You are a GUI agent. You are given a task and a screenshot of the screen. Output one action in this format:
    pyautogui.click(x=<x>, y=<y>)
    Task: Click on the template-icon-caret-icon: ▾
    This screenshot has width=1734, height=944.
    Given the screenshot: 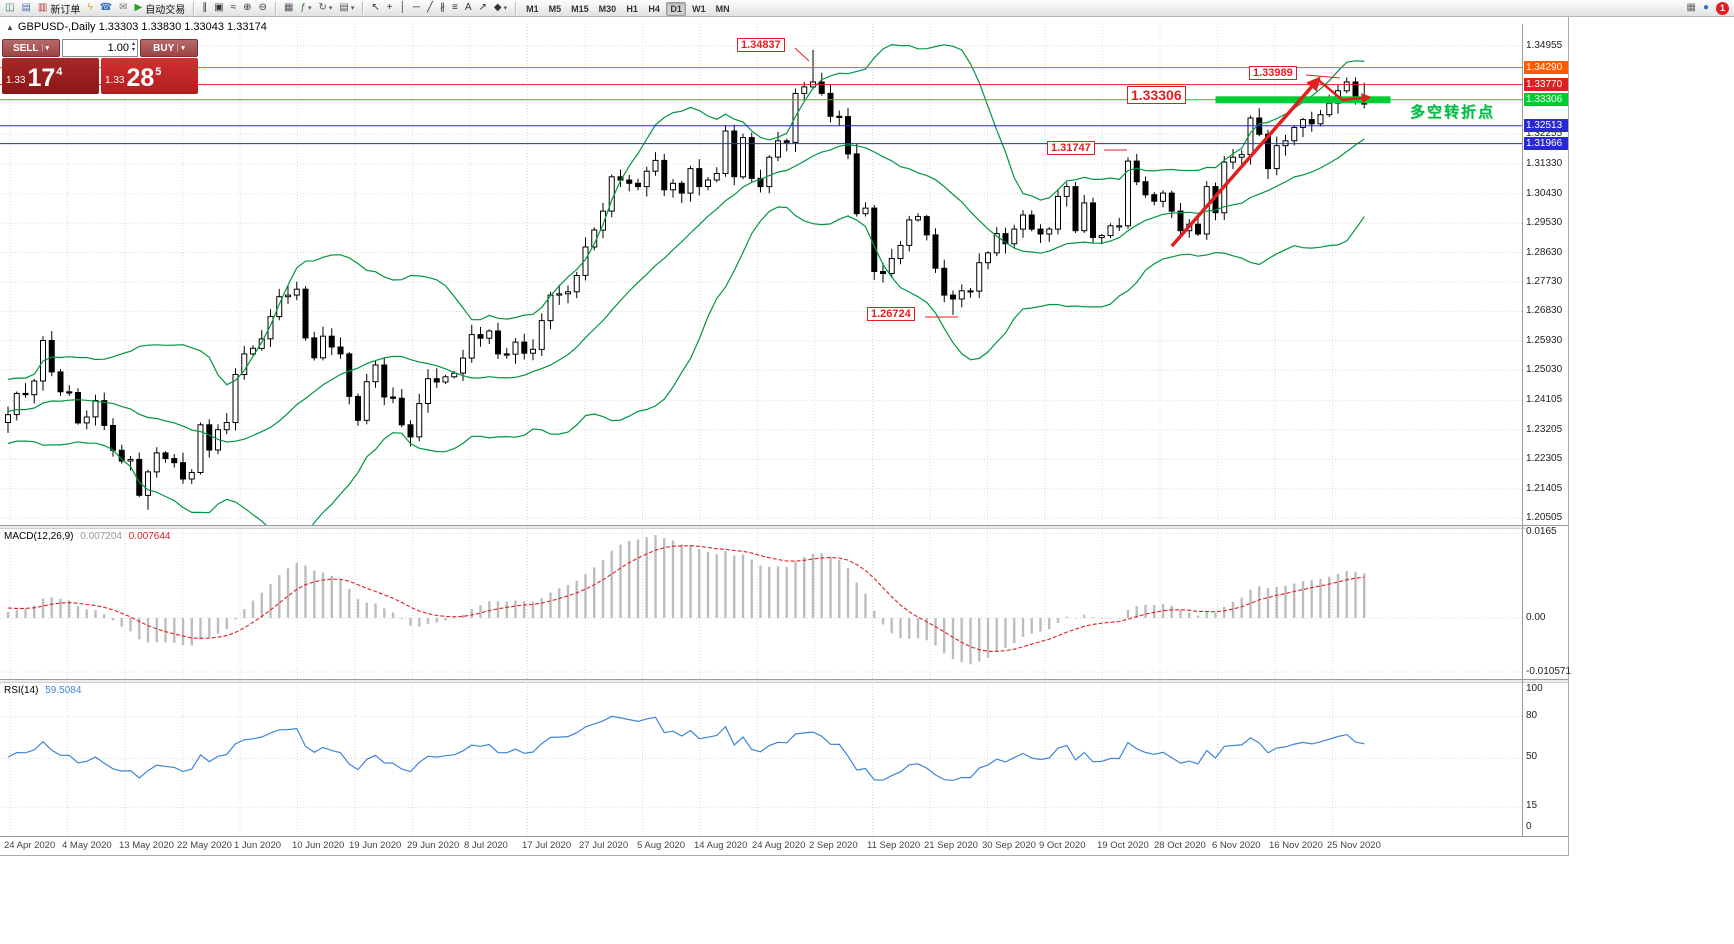 What is the action you would take?
    pyautogui.click(x=352, y=8)
    